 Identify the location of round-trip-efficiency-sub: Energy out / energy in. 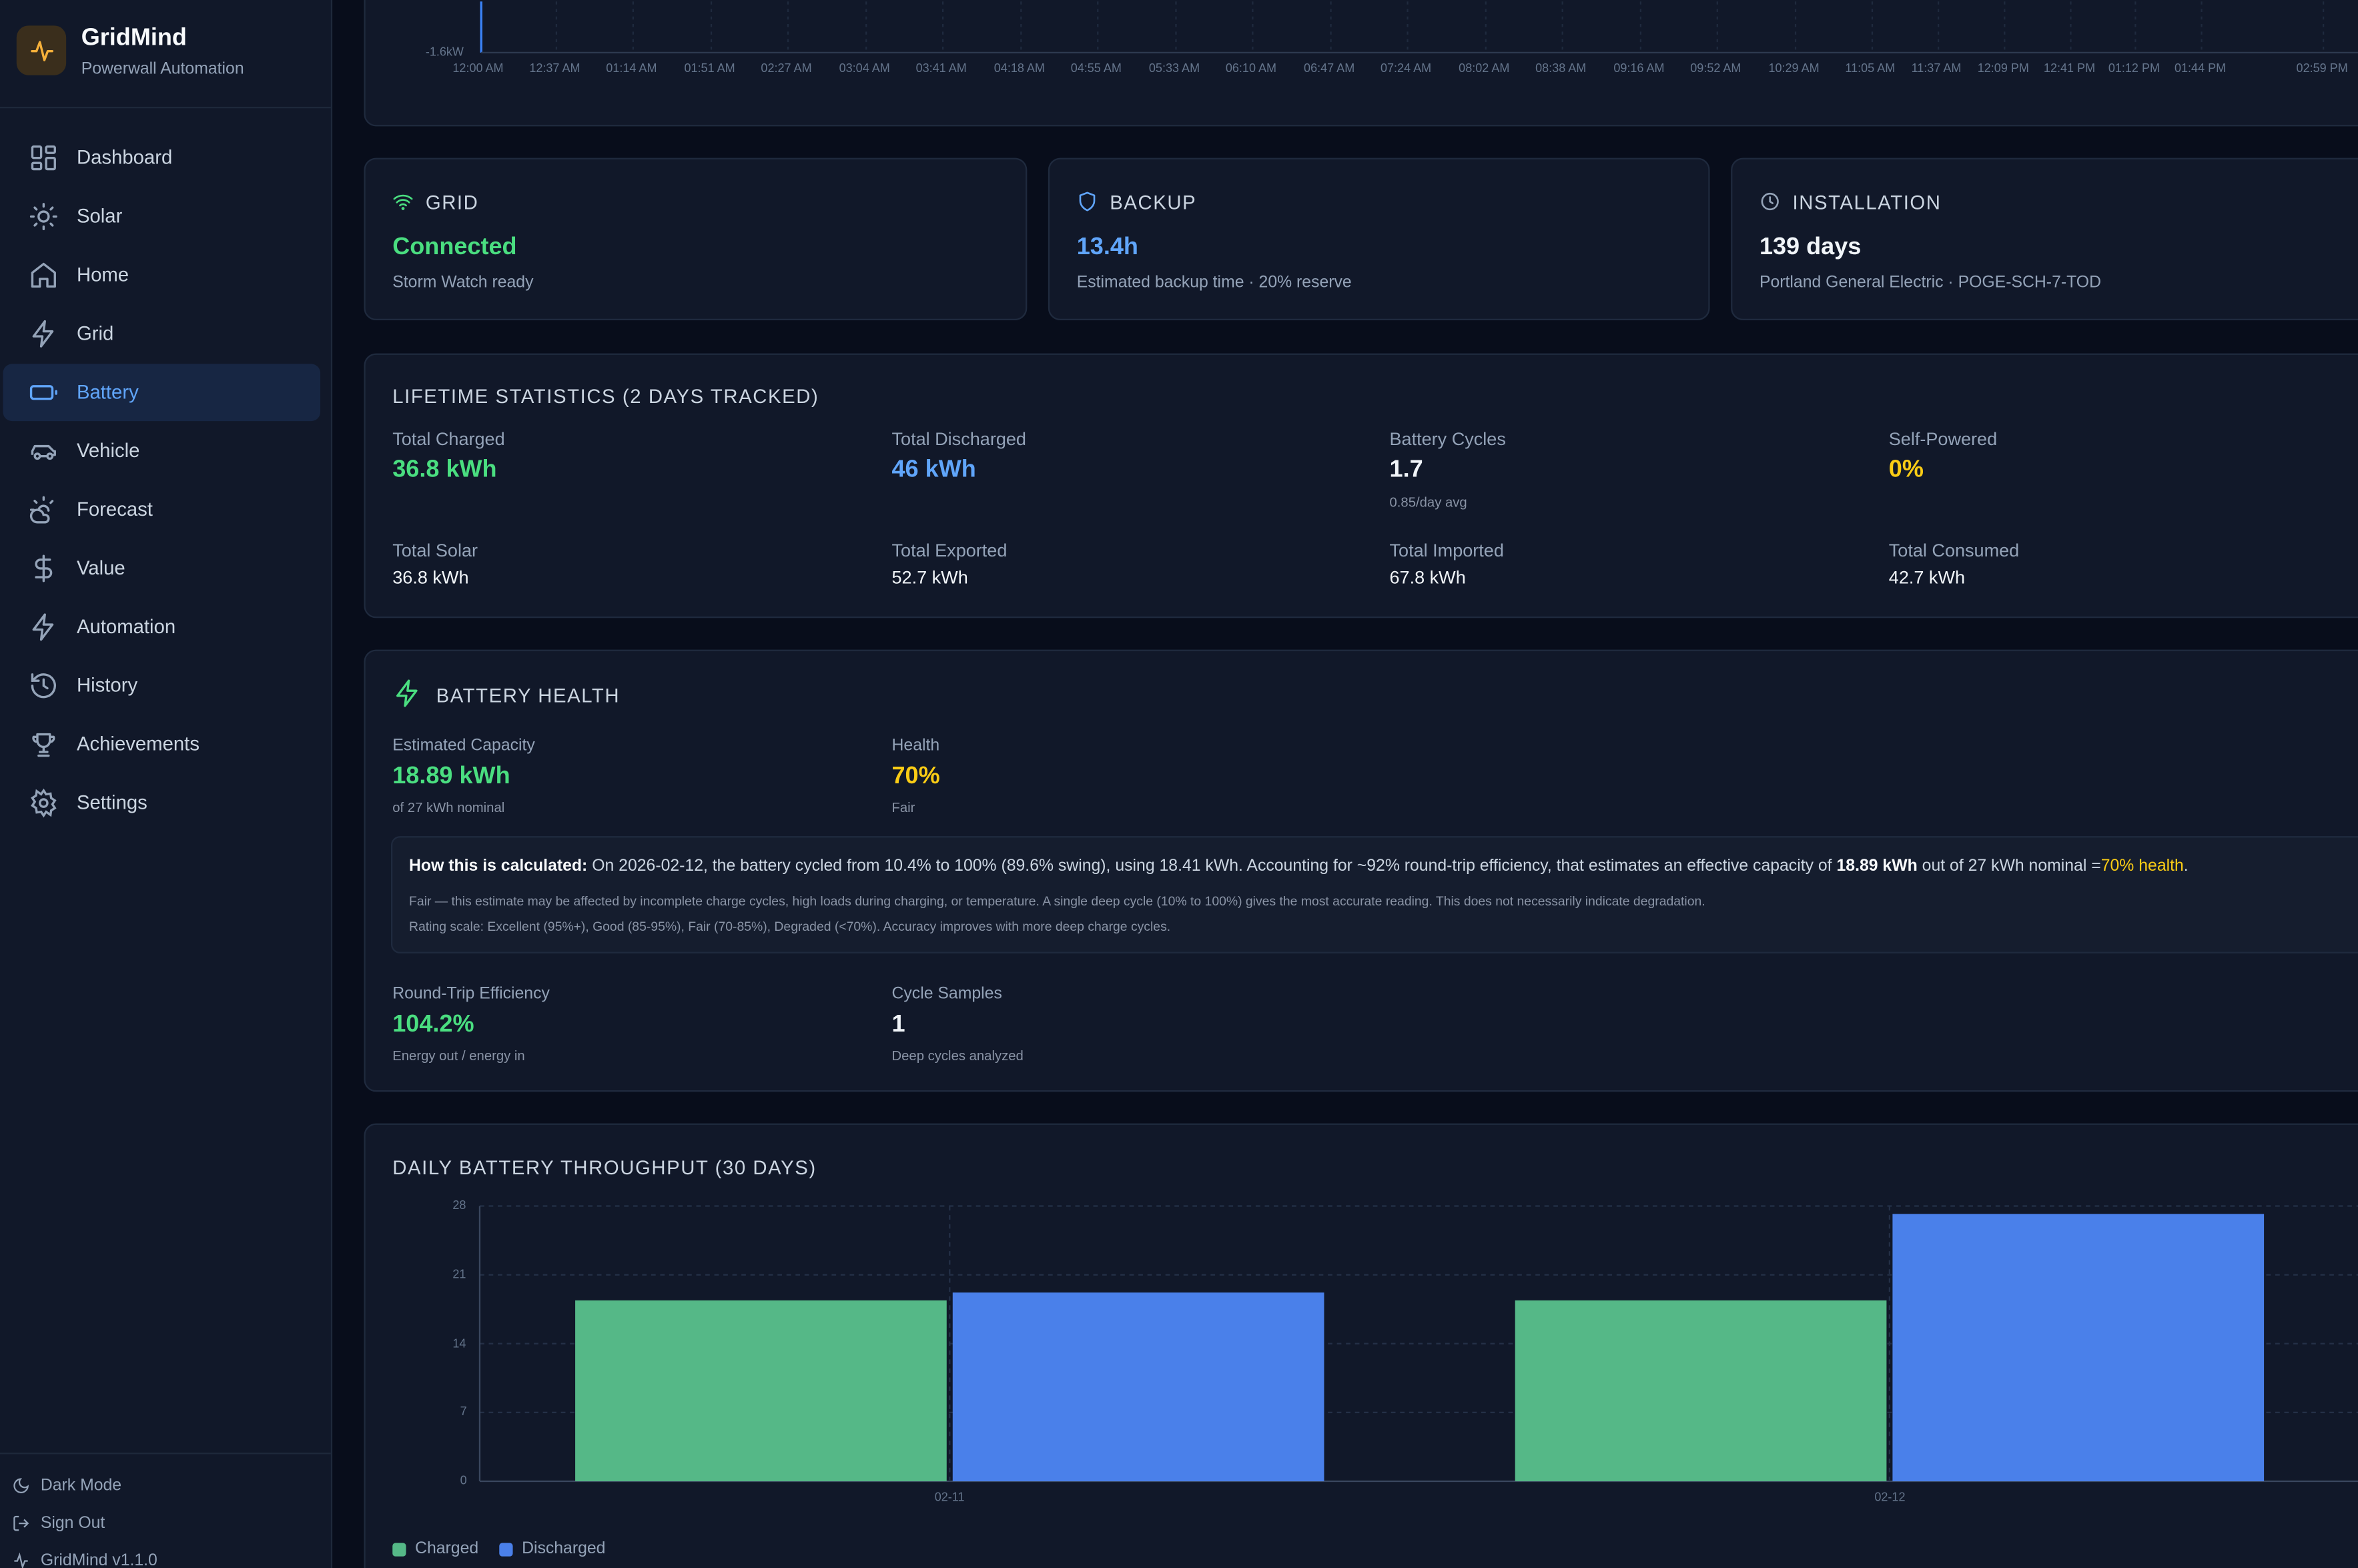
(458, 1056).